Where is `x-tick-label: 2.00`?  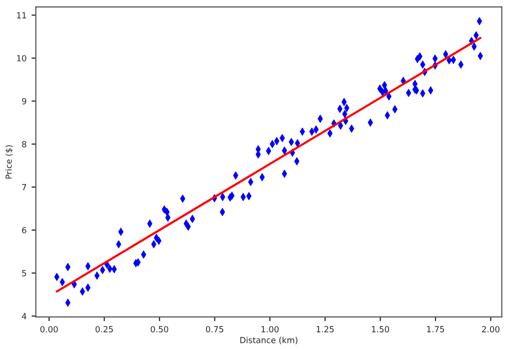 x-tick-label: 2.00 is located at coordinates (491, 329).